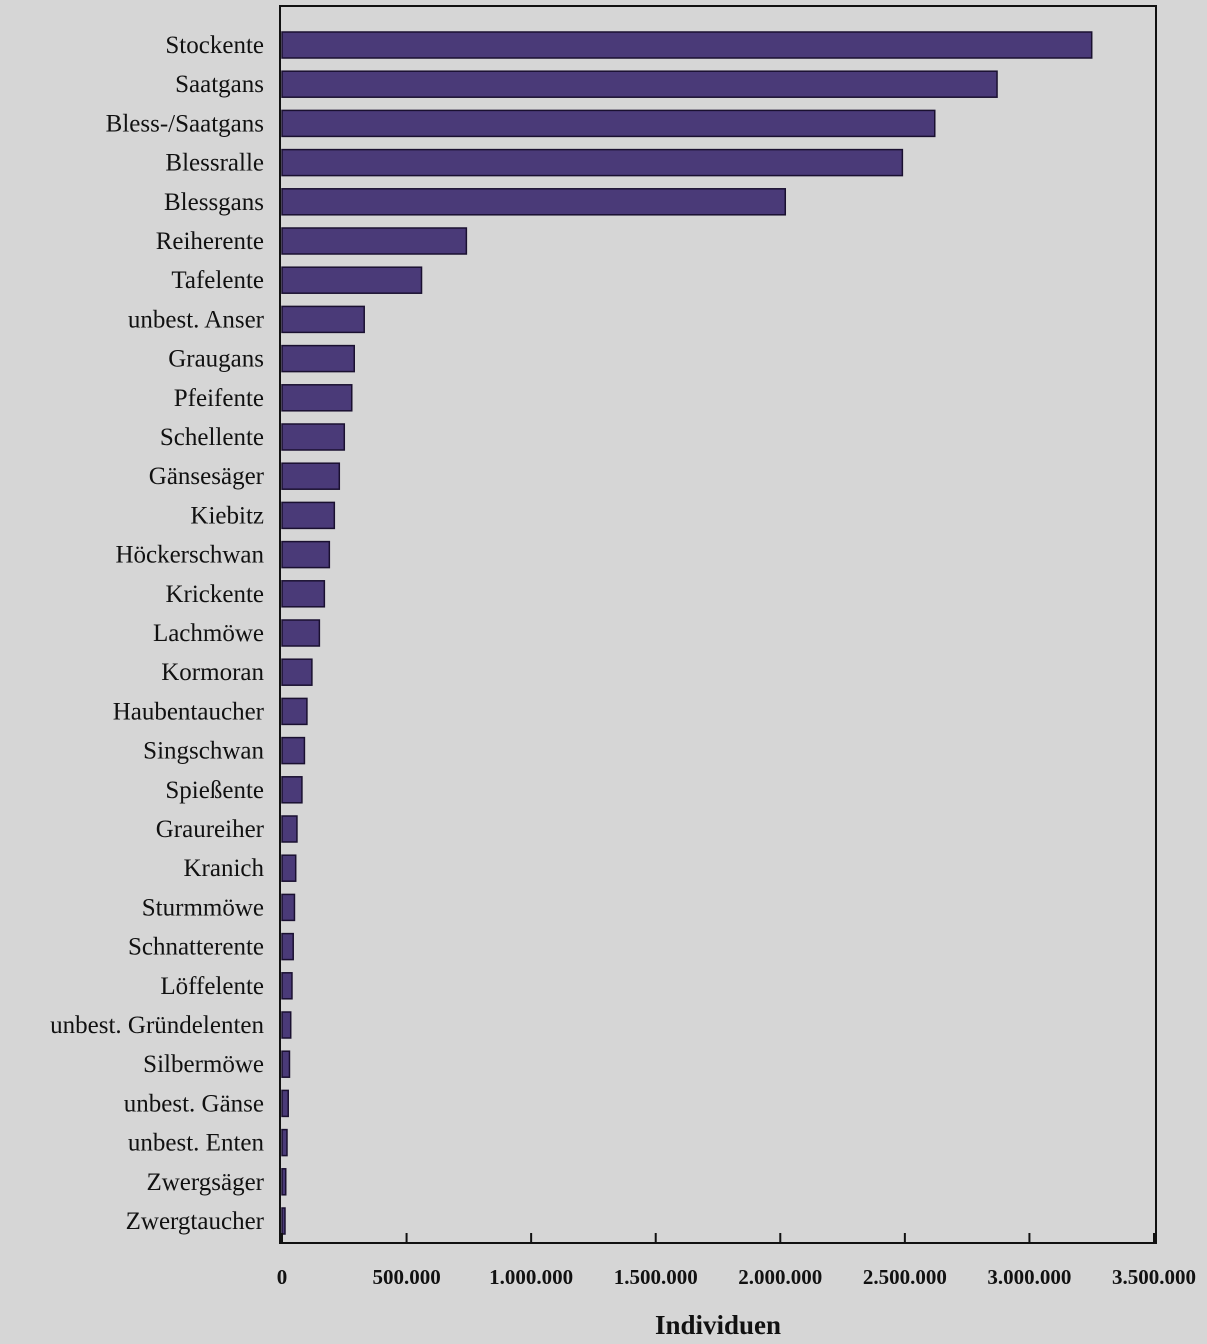 The width and height of the screenshot is (1207, 1344). I want to click on bar-graugans, so click(318, 358).